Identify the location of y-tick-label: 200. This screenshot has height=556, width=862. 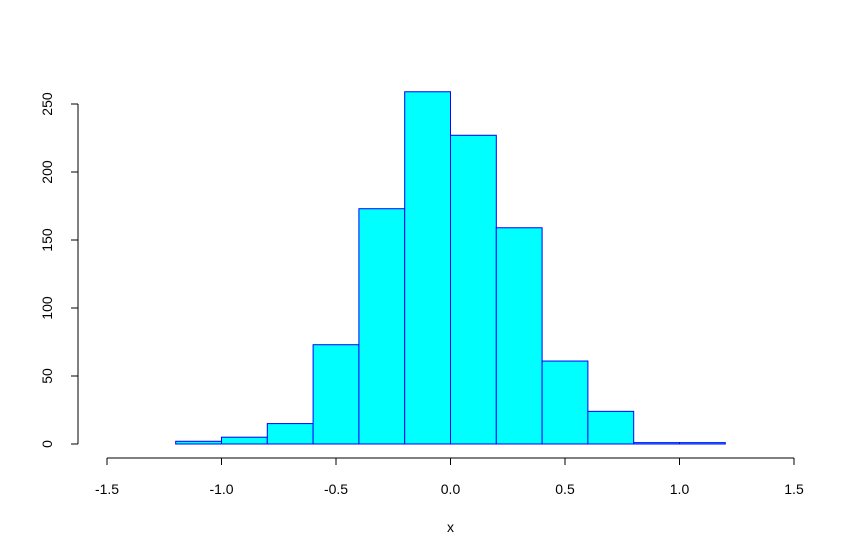
(47, 172).